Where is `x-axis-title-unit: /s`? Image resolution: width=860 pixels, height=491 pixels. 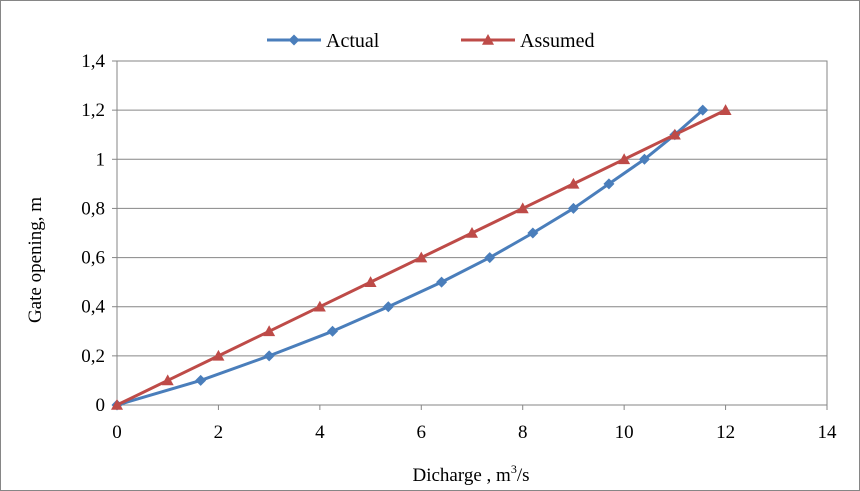
x-axis-title-unit: /s is located at coordinates (523, 475).